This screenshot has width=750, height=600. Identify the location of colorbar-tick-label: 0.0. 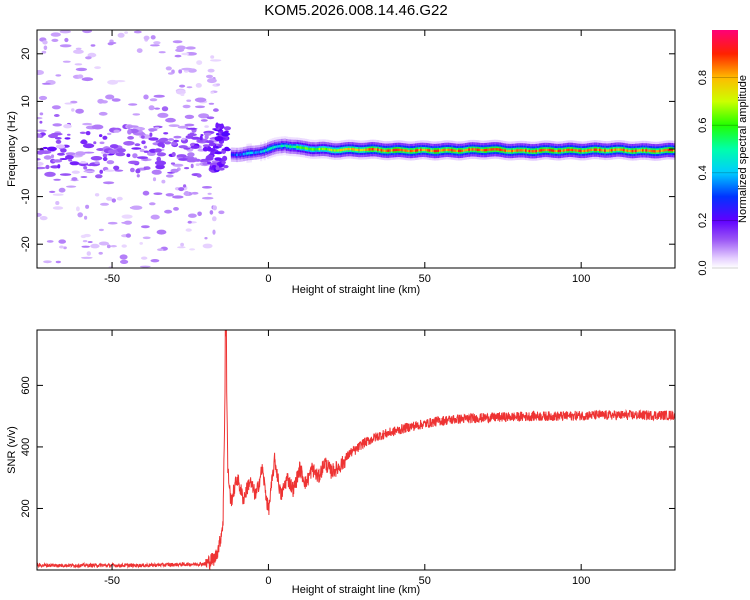
(703, 267).